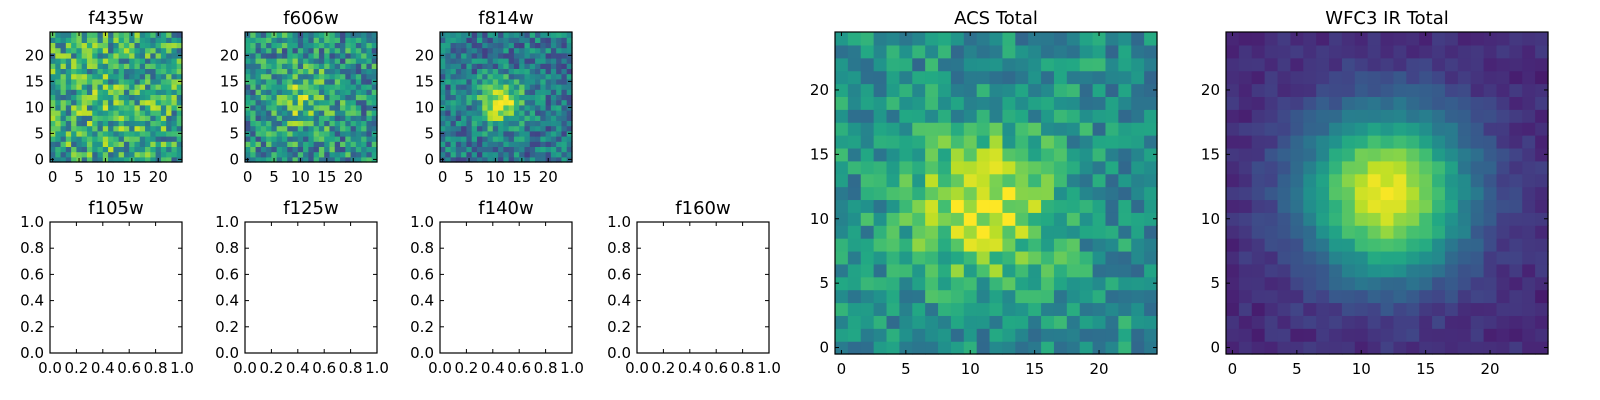 The height and width of the screenshot is (400, 1600). What do you see at coordinates (619, 222) in the screenshot?
I see `y-tick-label: 1.0` at bounding box center [619, 222].